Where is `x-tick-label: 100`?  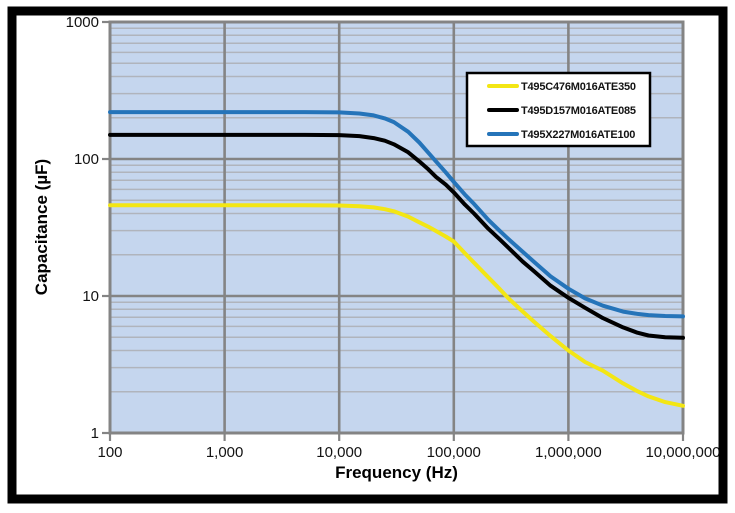 x-tick-label: 100 is located at coordinates (109, 452).